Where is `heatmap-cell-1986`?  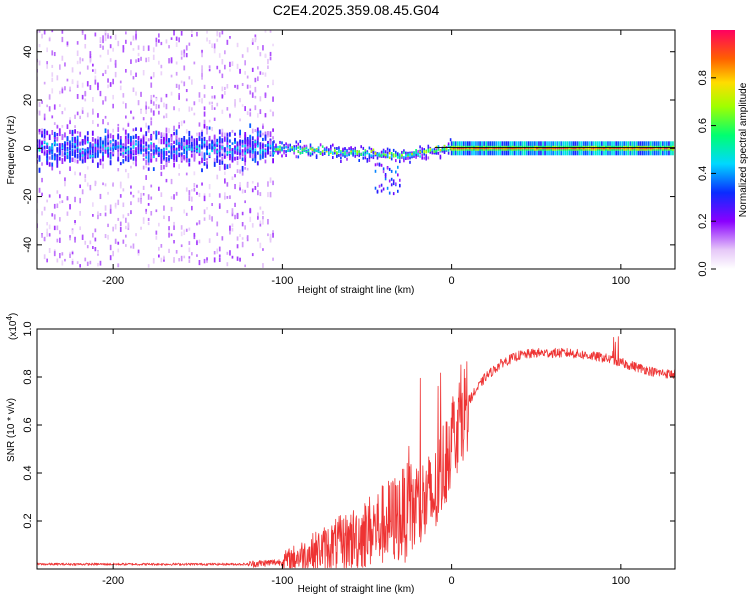
heatmap-cell-1986 is located at coordinates (316, 157).